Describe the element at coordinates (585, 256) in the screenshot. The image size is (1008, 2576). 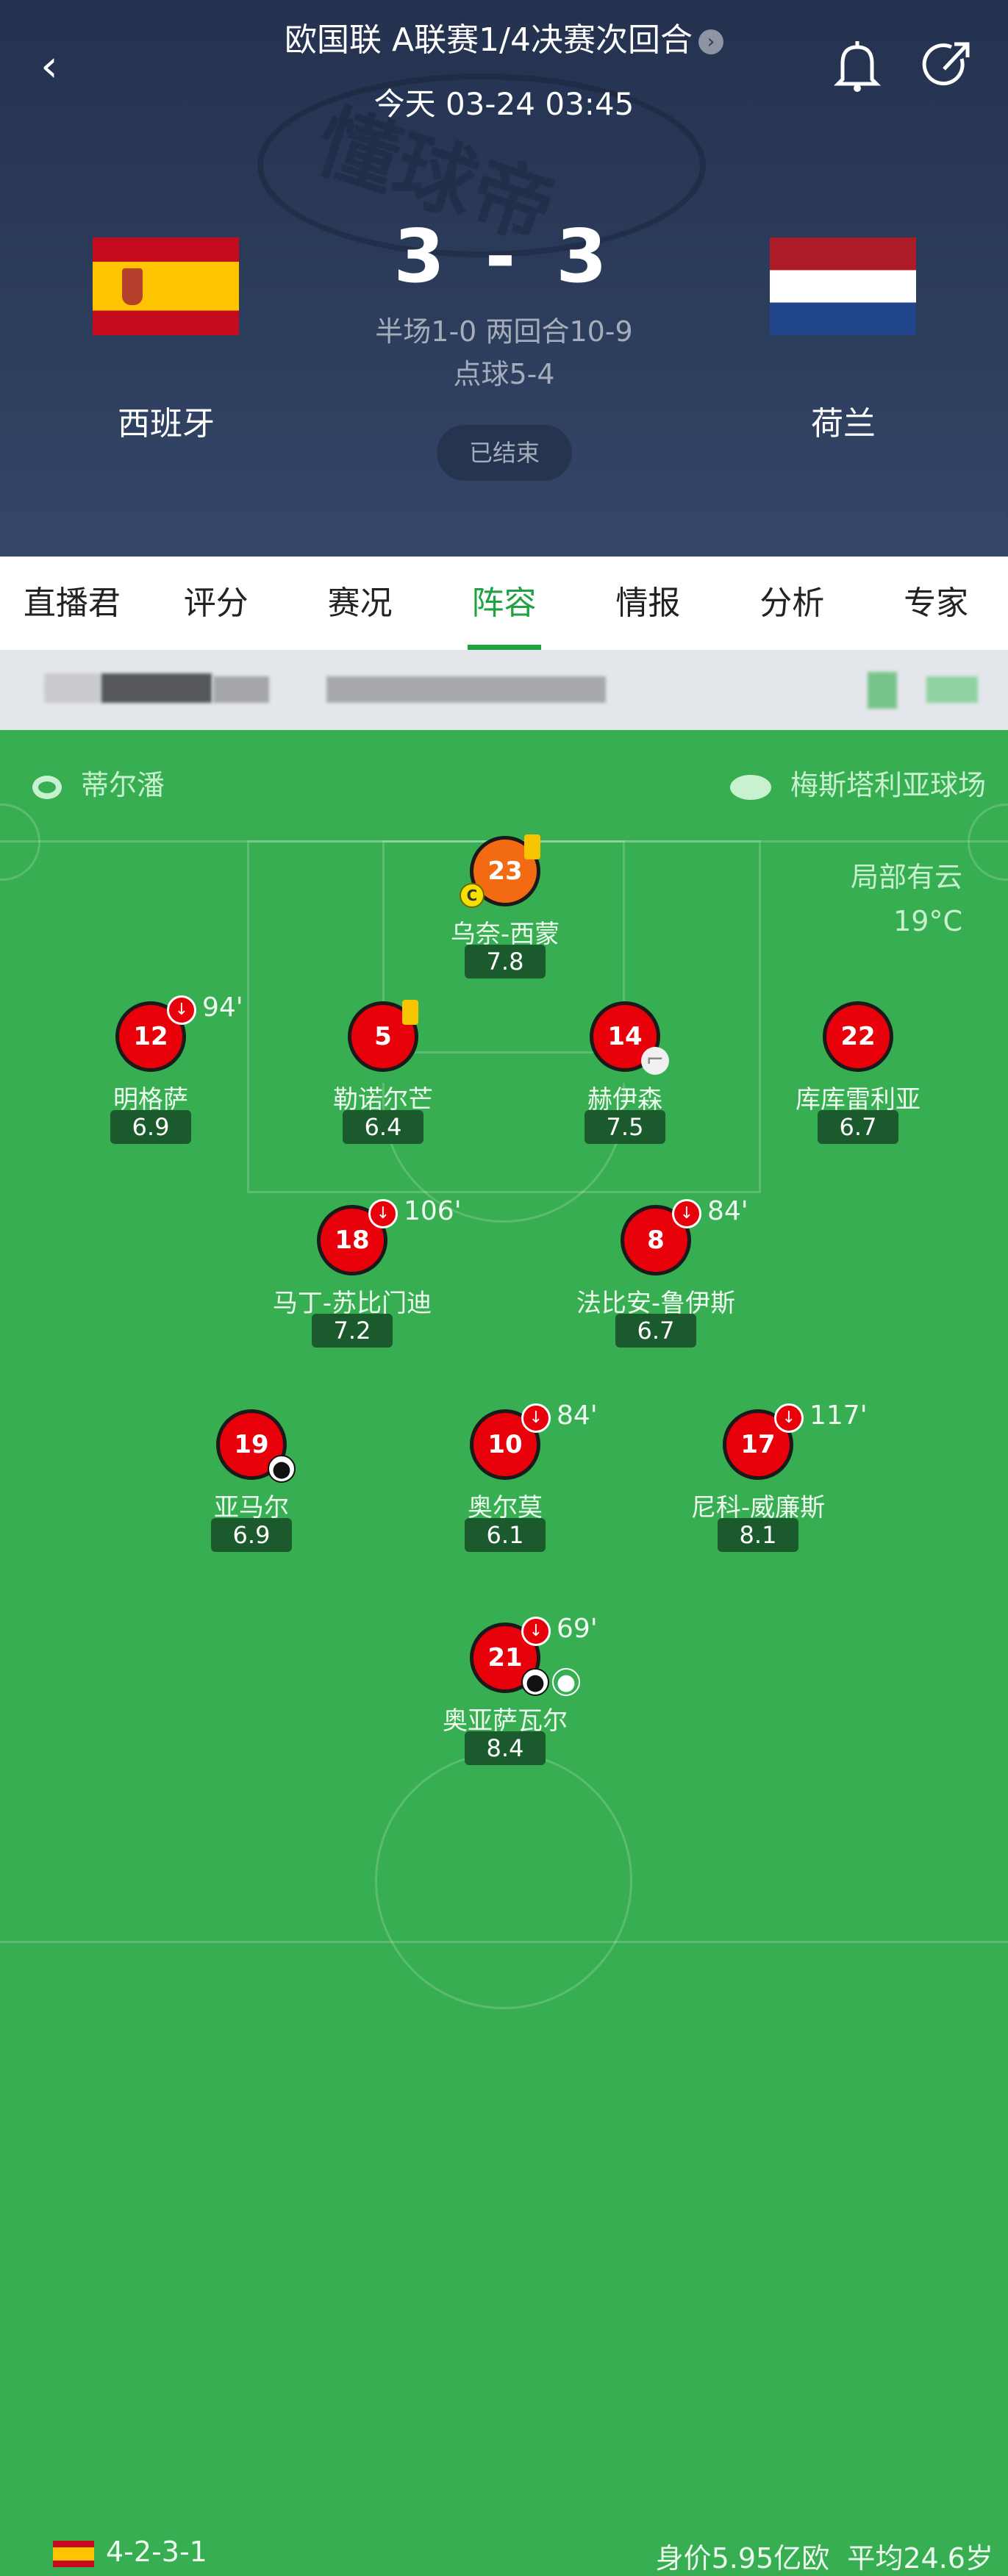
I see `away-score: 3` at that location.